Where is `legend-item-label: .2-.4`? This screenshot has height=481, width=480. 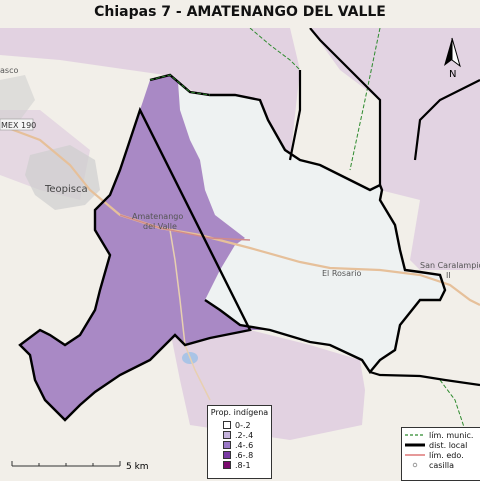
legend-item-label: .2-.4 is located at coordinates (244, 435).